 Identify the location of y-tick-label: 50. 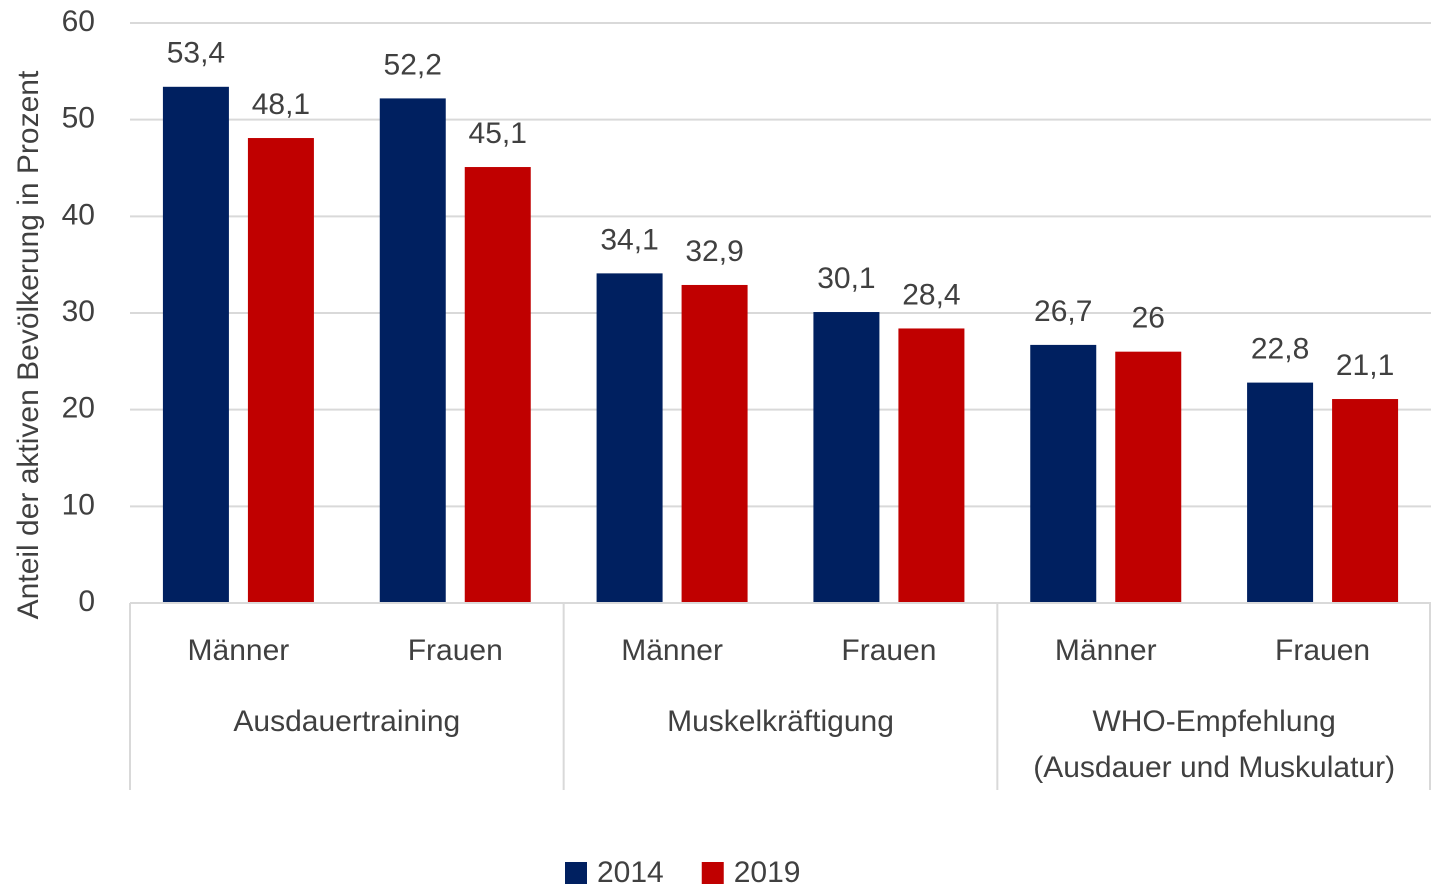
(78, 118).